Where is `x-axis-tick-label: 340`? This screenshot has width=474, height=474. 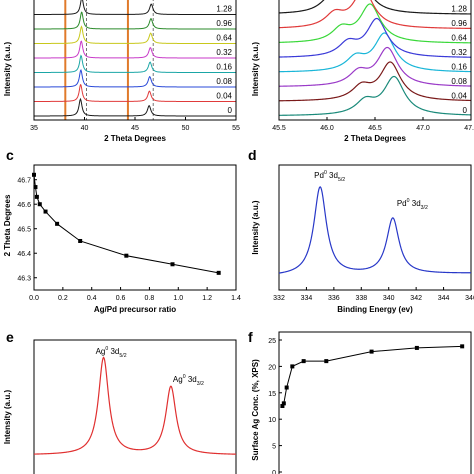
x-axis-tick-label: 340 is located at coordinates (389, 298).